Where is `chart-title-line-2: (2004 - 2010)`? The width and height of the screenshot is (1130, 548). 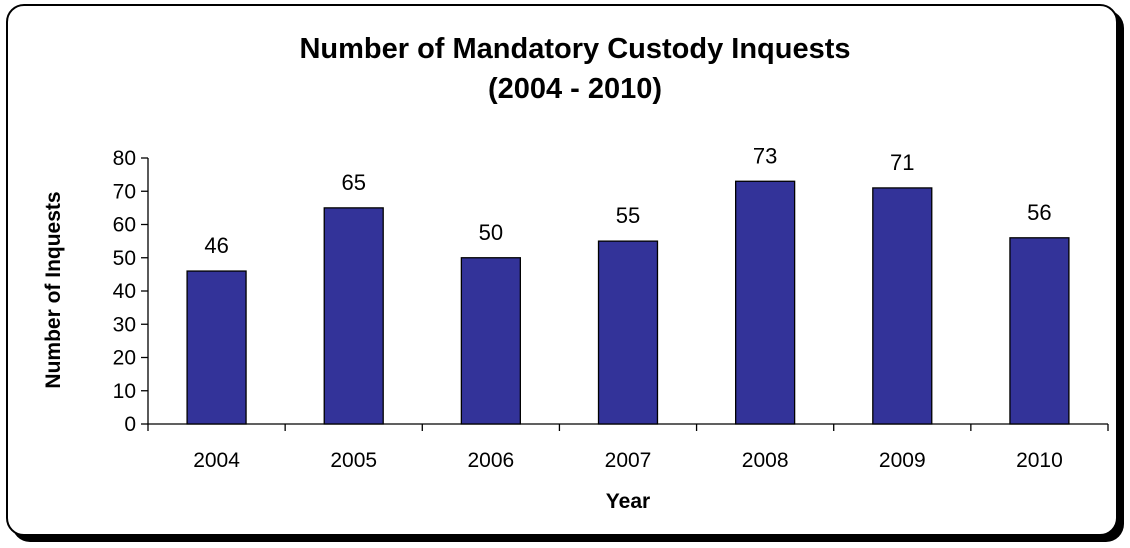 chart-title-line-2: (2004 - 2010) is located at coordinates (575, 89).